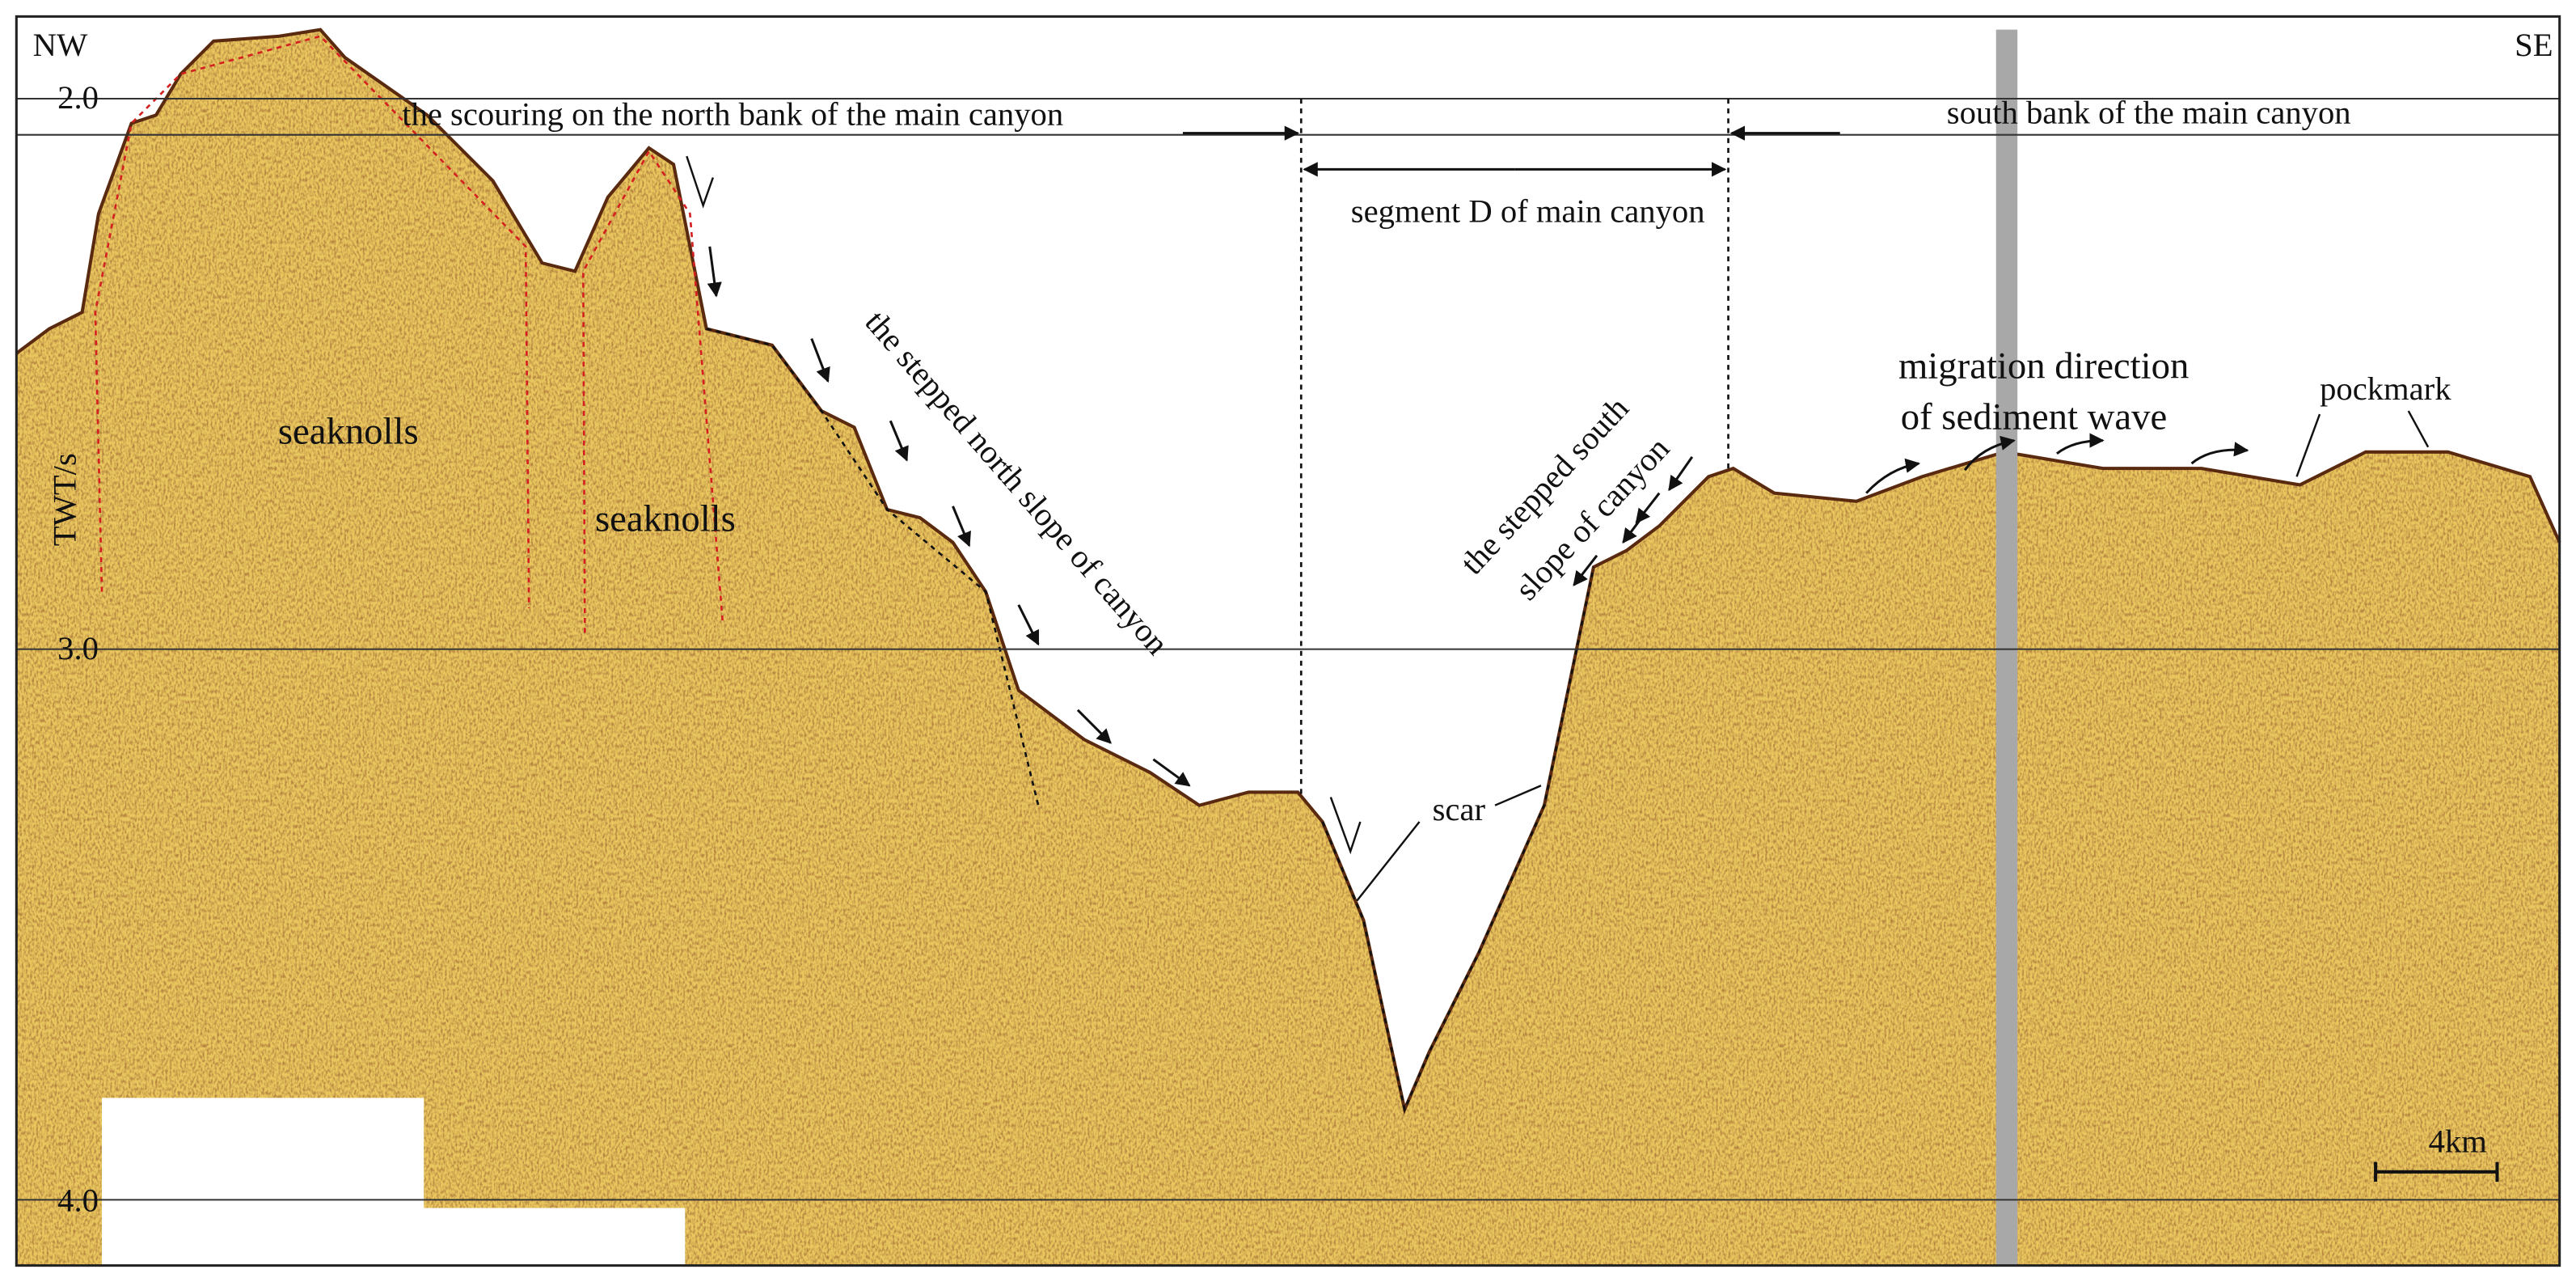 This screenshot has height=1282, width=2576. What do you see at coordinates (2149, 112) in the screenshot?
I see `annotation: south bank of the main canyon` at bounding box center [2149, 112].